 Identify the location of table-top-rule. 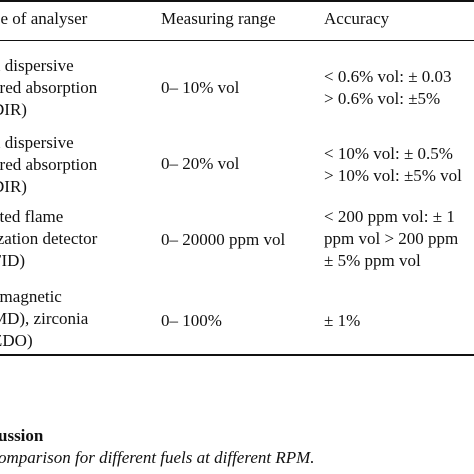
(237, 1).